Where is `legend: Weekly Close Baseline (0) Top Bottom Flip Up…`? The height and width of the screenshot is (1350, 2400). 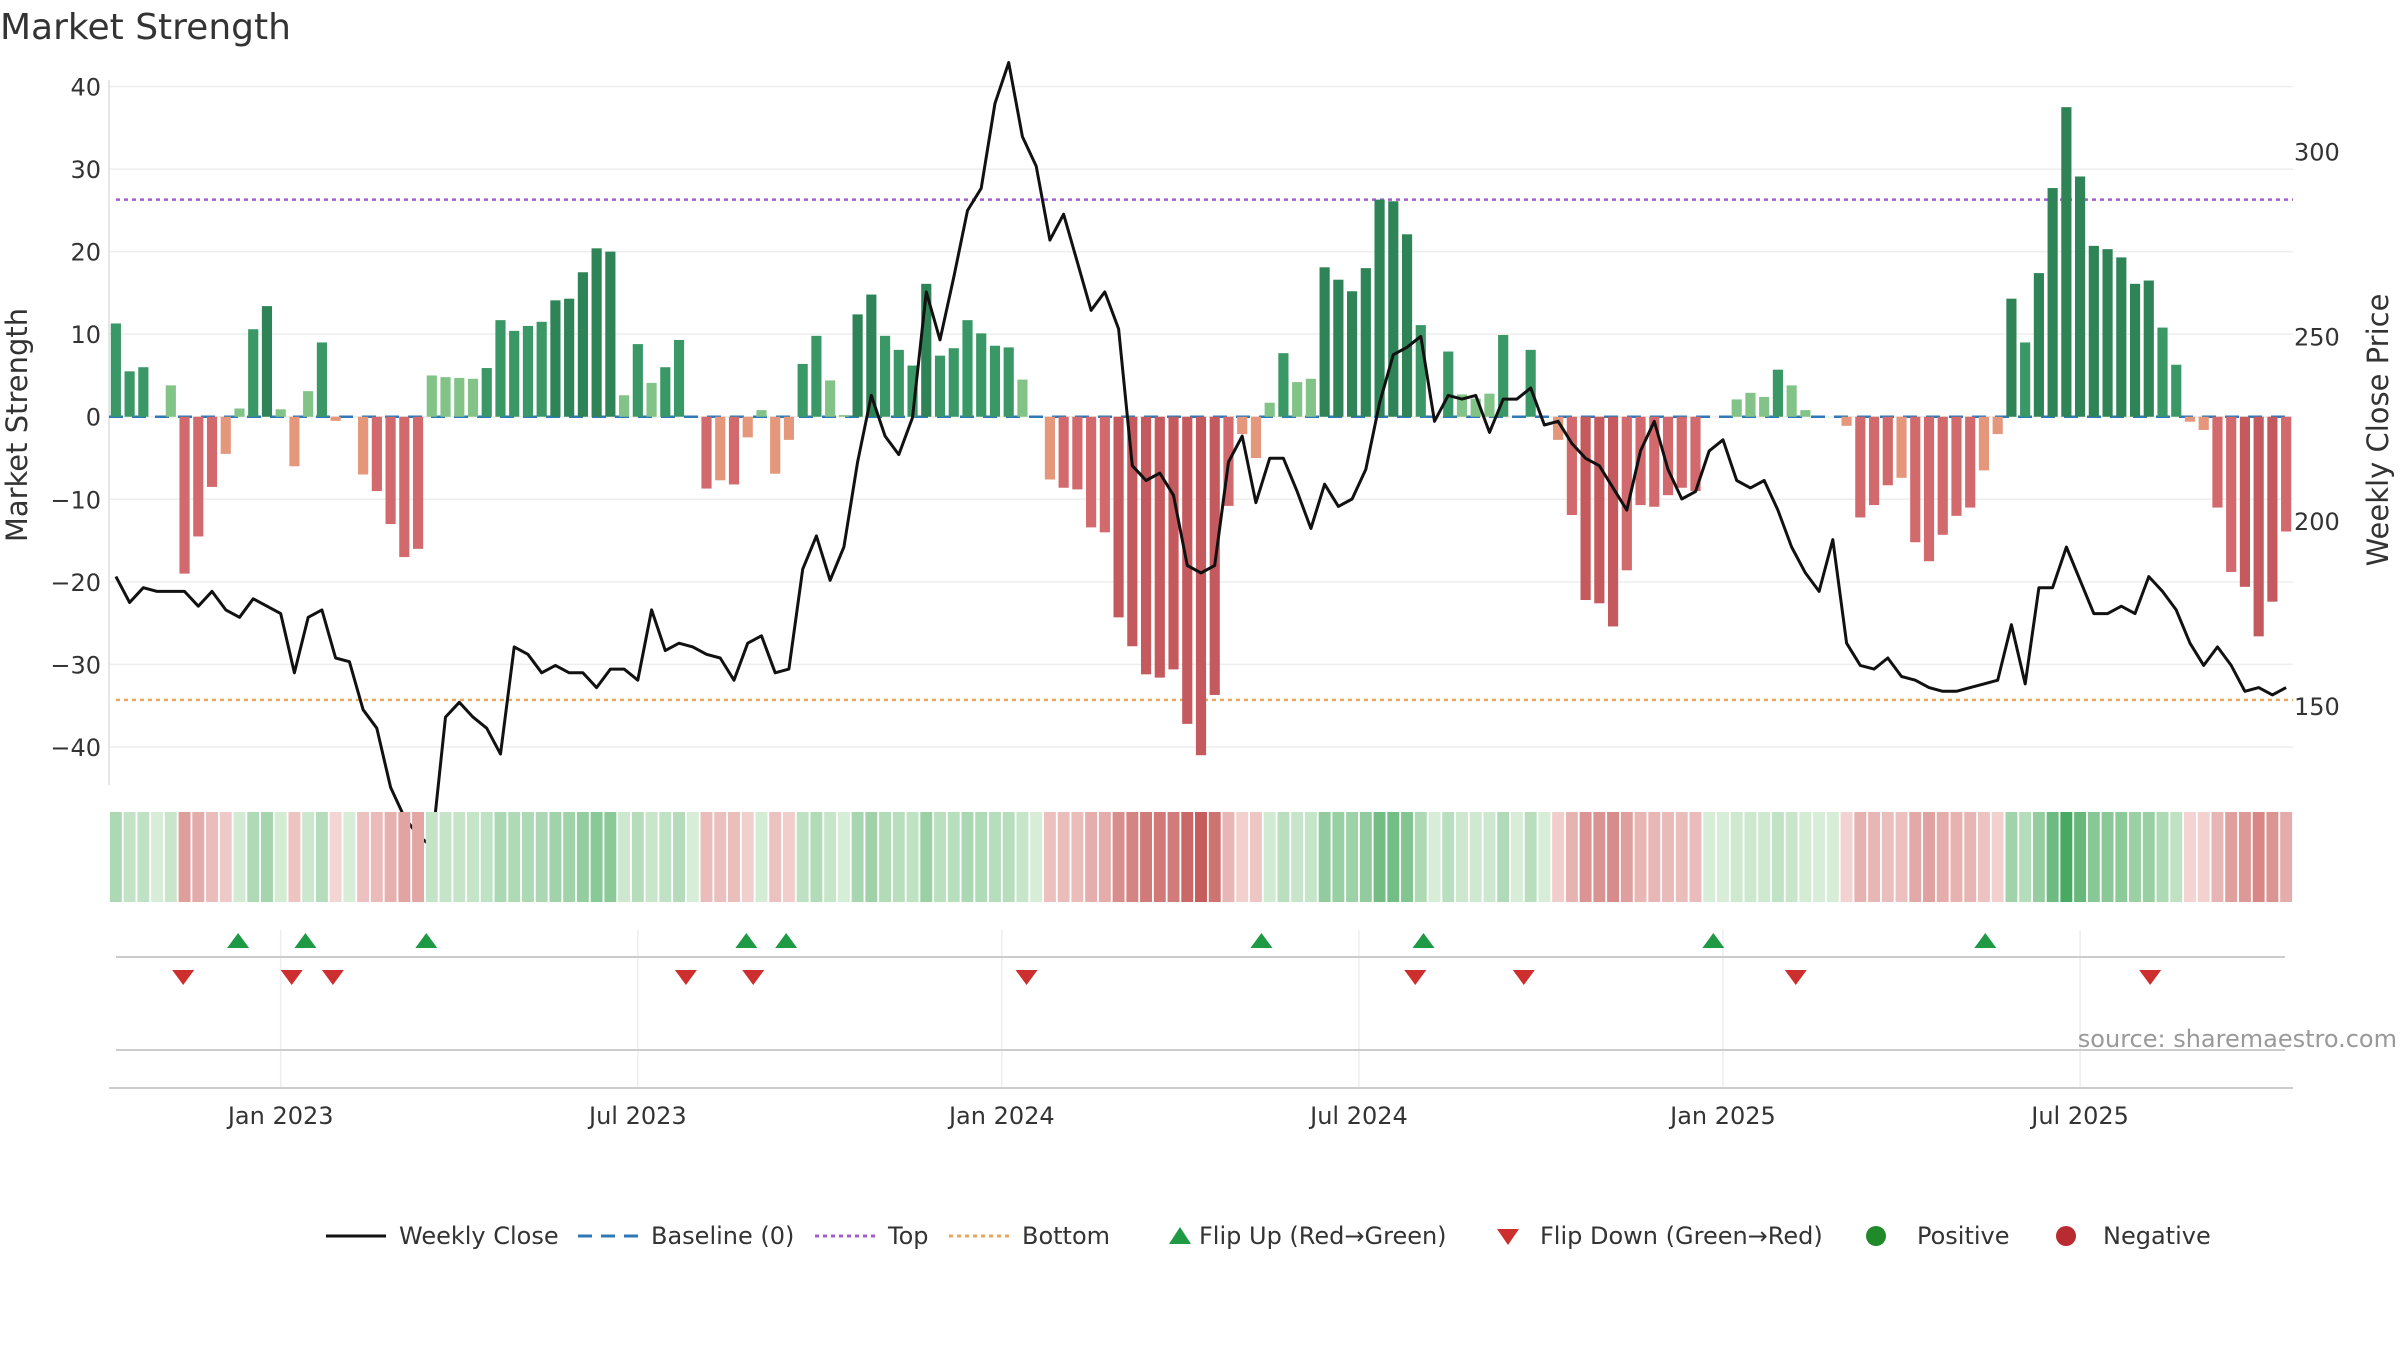
legend: Weekly Close Baseline (0) Top Bottom Flip Up… is located at coordinates (1268, 1236).